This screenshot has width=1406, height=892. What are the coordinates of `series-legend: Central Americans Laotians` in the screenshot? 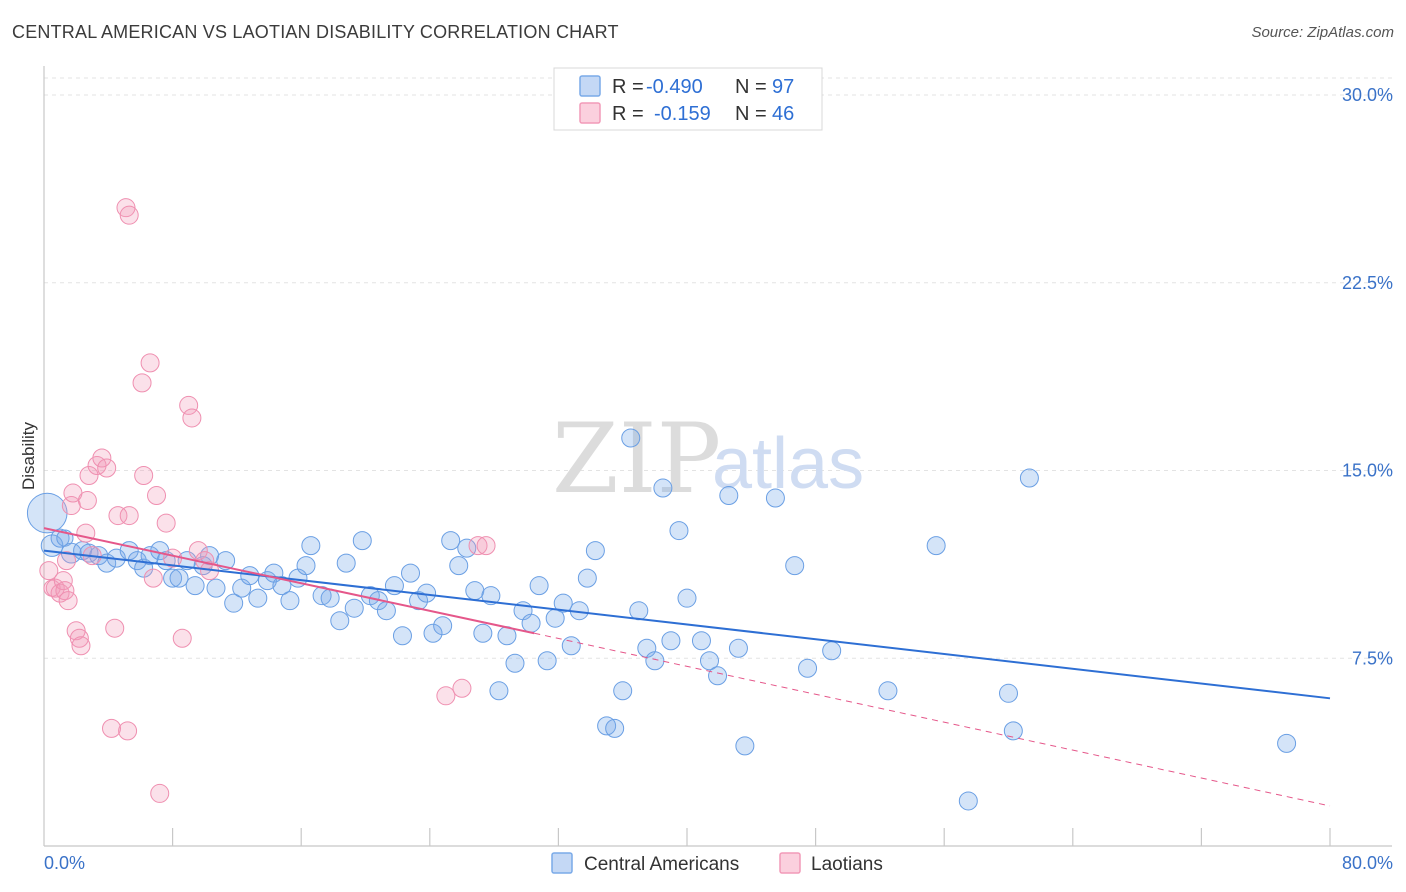 It's located at (717, 863).